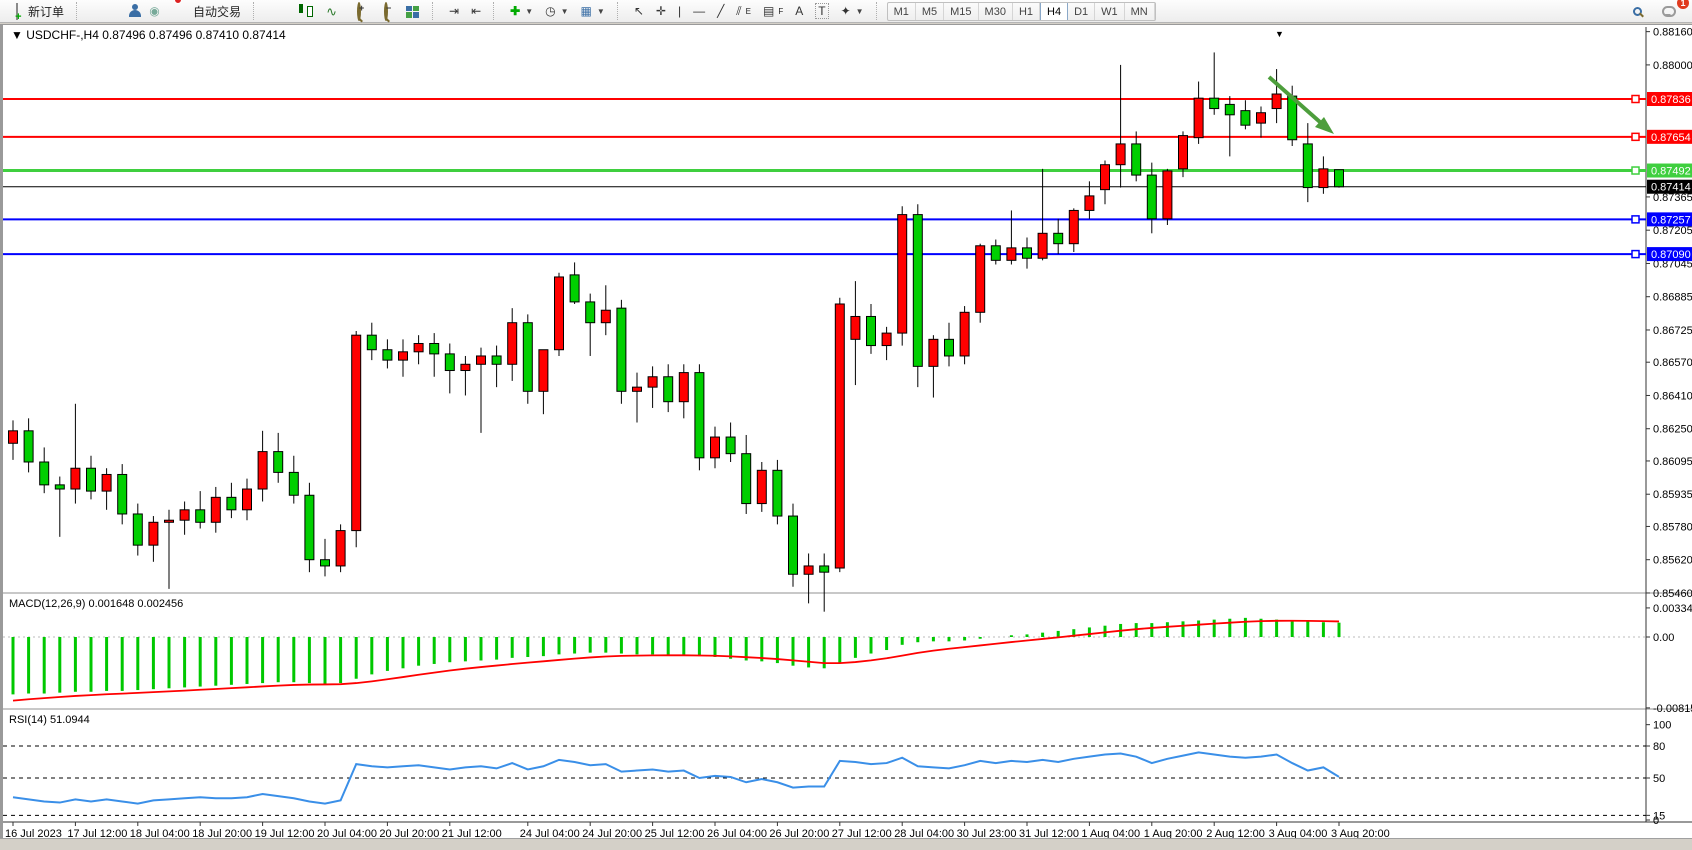  What do you see at coordinates (100, 11) in the screenshot?
I see `cleanup-button` at bounding box center [100, 11].